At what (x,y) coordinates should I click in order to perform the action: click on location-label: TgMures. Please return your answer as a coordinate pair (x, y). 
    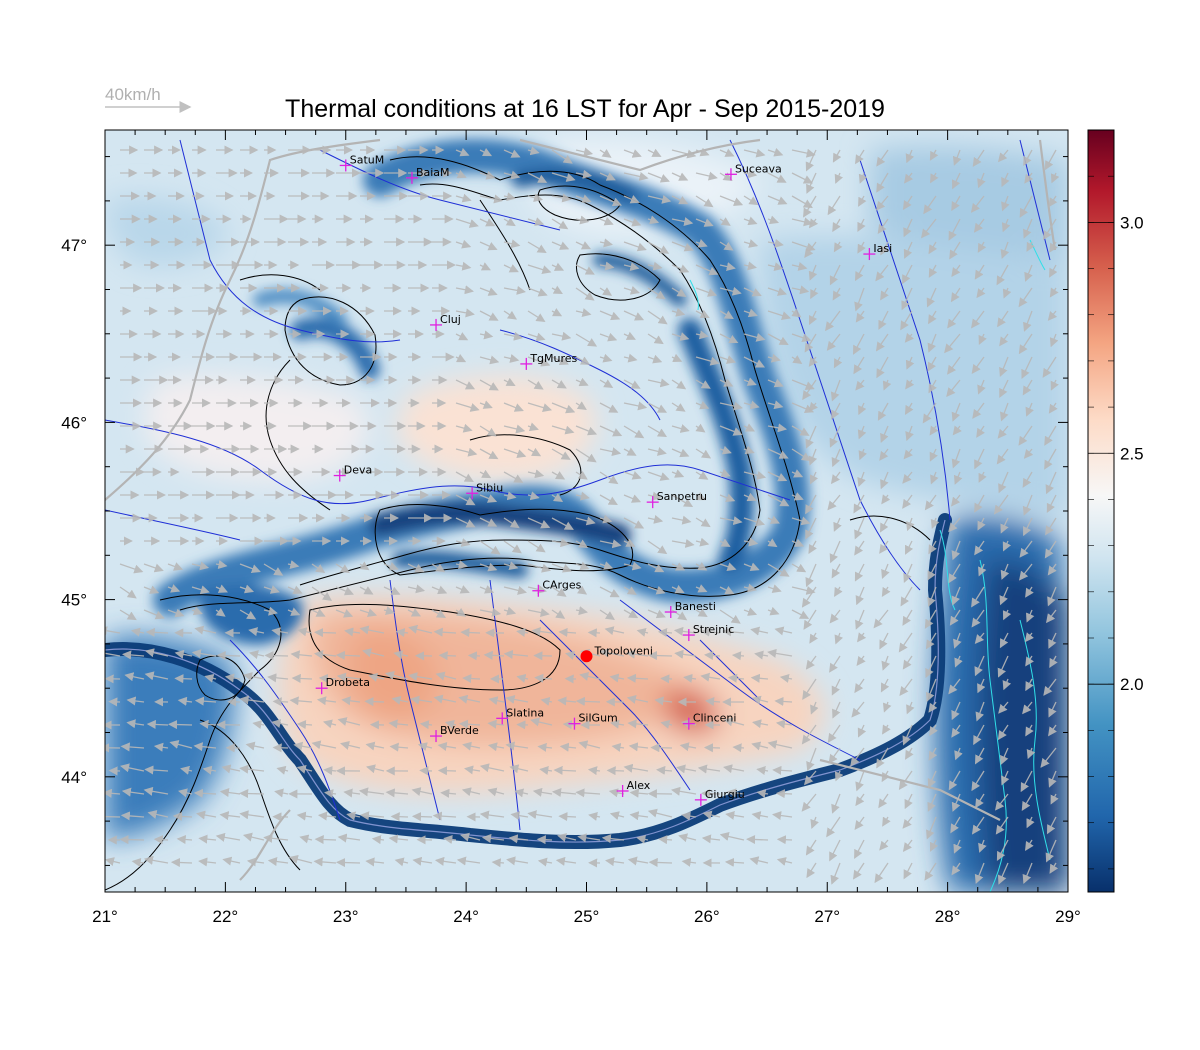
    Looking at the image, I should click on (553, 358).